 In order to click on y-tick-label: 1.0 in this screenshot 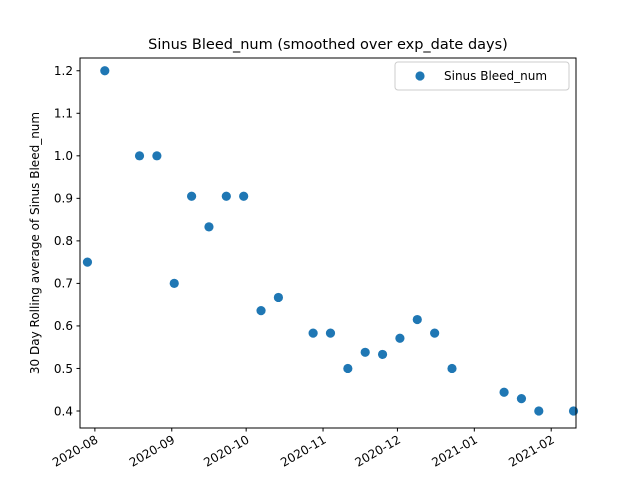, I will do `click(63, 156)`.